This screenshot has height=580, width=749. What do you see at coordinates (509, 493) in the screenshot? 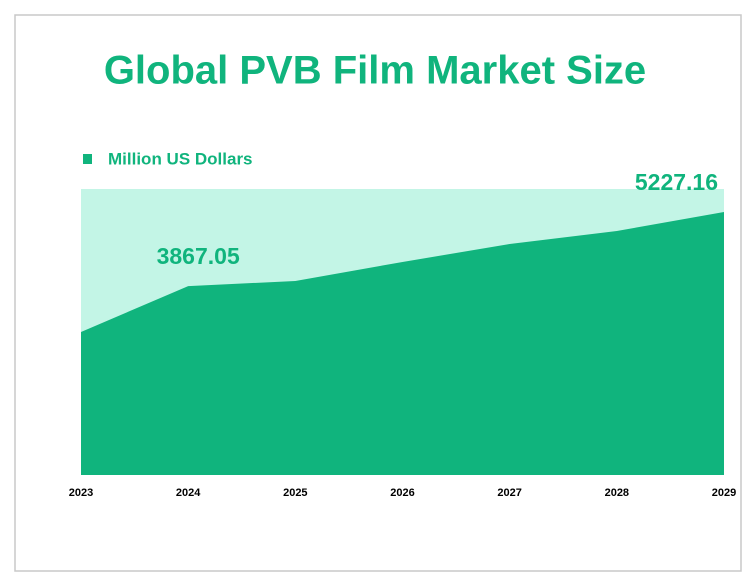
I see `x-tick-label: 2027` at bounding box center [509, 493].